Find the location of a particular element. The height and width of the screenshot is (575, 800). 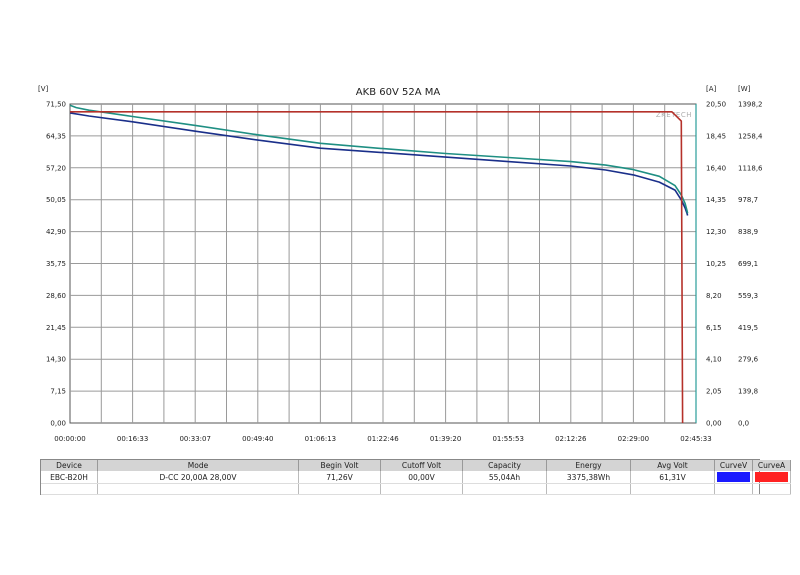

power-tick-label: 1118,6 is located at coordinates (750, 168).